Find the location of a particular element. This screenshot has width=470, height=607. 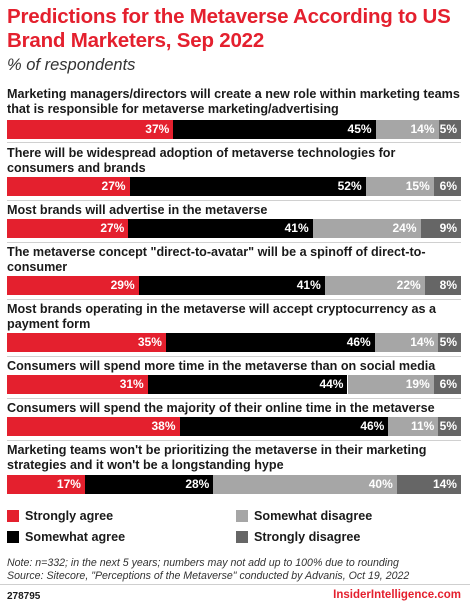

chart-subtitle: % of respondents is located at coordinates (71, 65).